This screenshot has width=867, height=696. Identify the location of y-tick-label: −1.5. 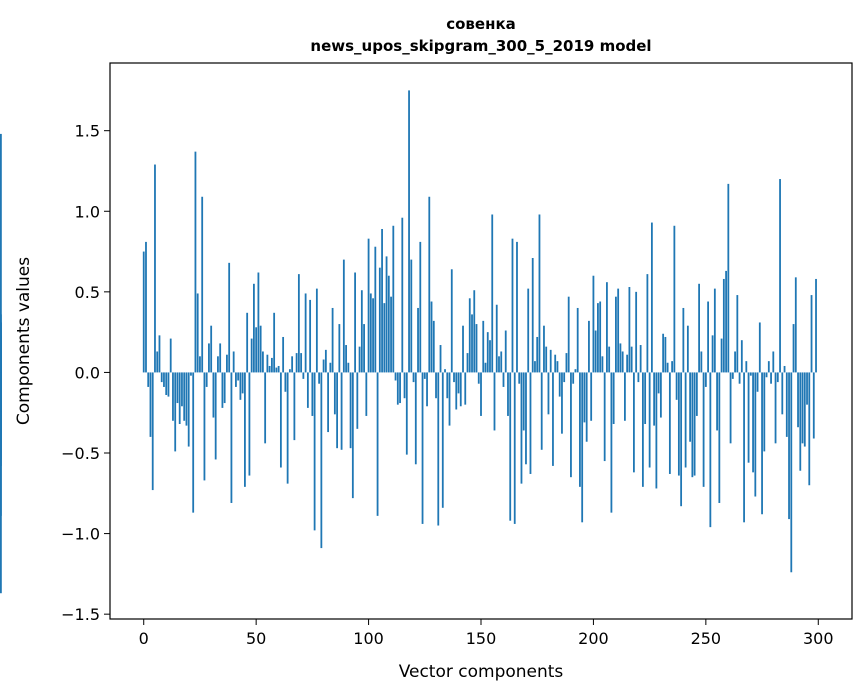
(80, 614).